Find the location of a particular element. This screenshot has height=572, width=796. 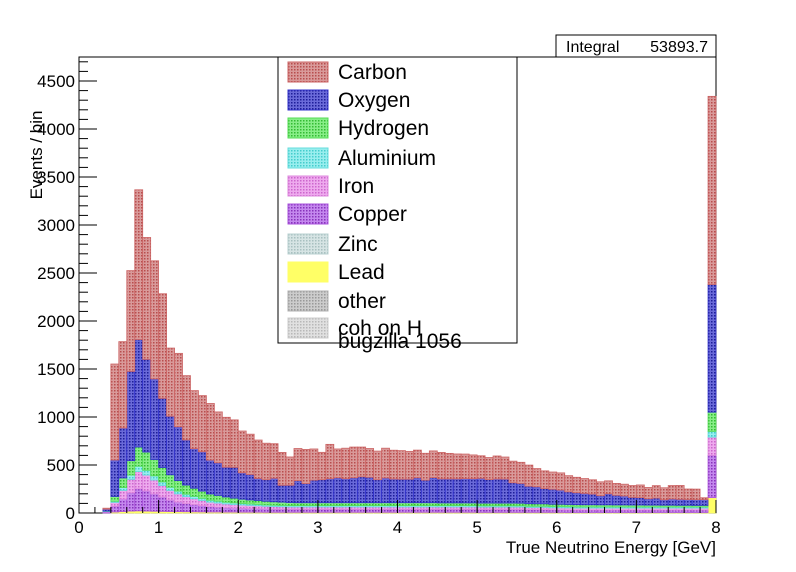

x-axis-label: True Neutrino Energy [GeV] is located at coordinates (611, 547).